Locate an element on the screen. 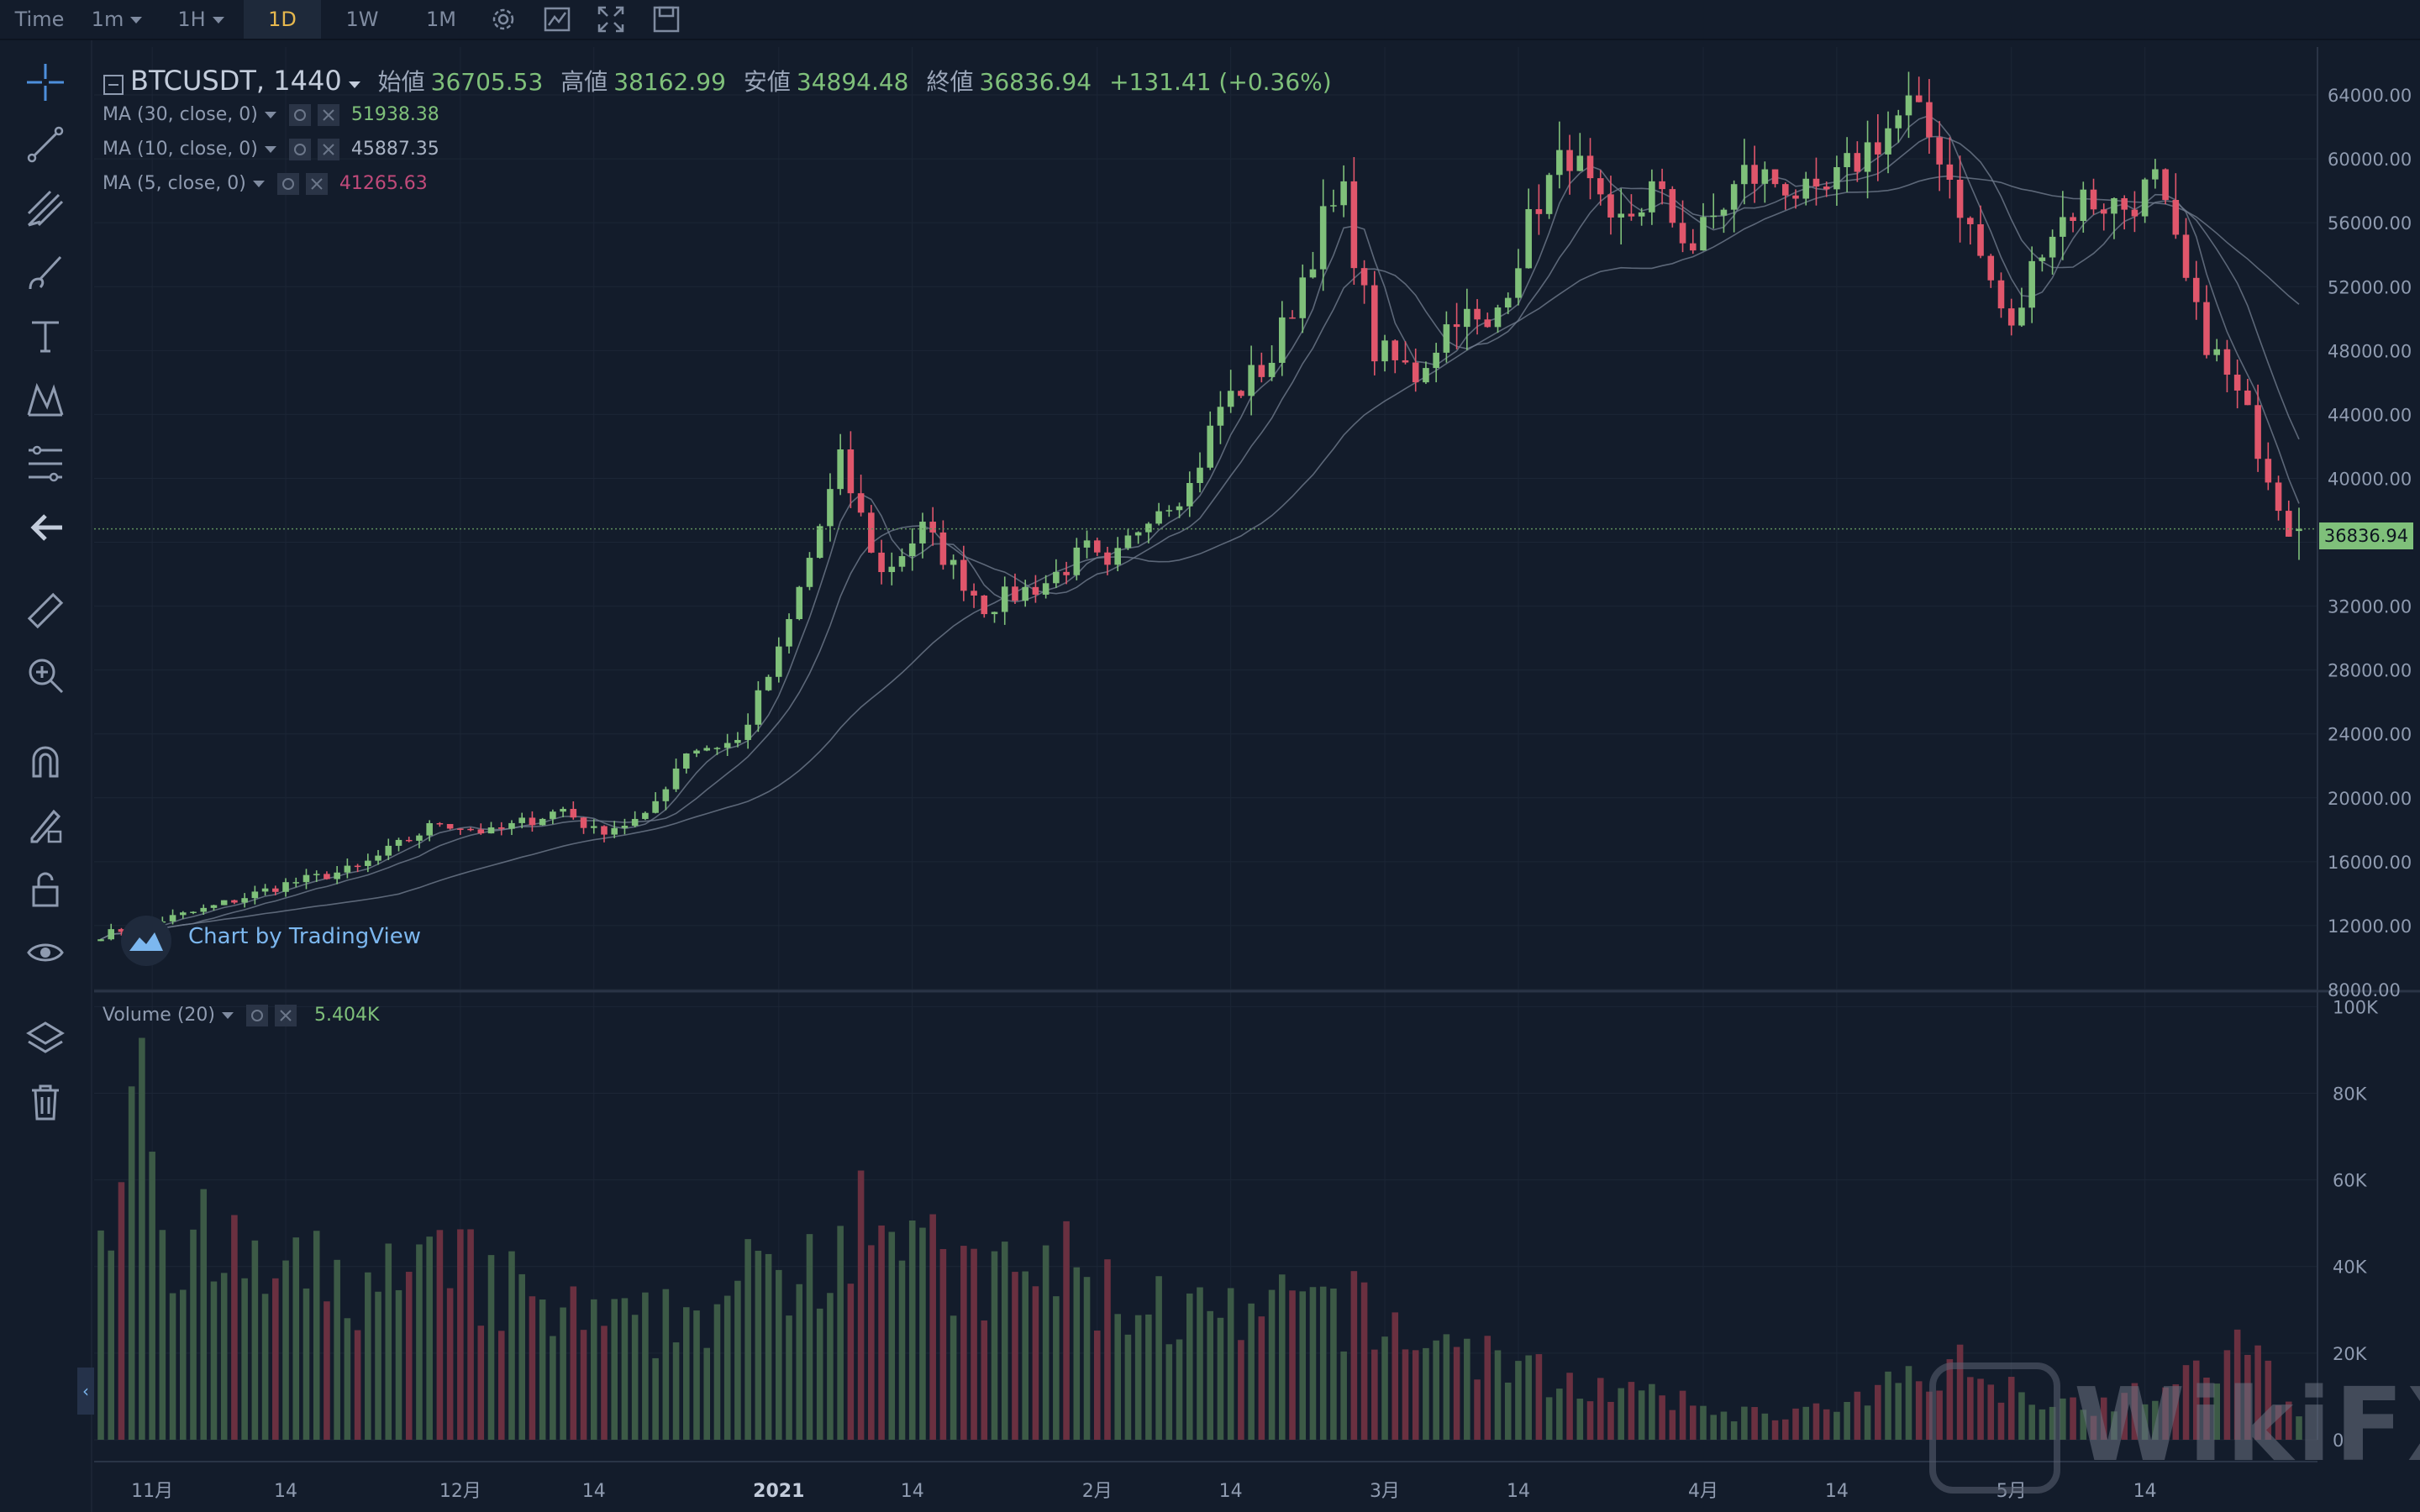 The width and height of the screenshot is (2420, 1512). interval-1w-button: 1W is located at coordinates (362, 19).